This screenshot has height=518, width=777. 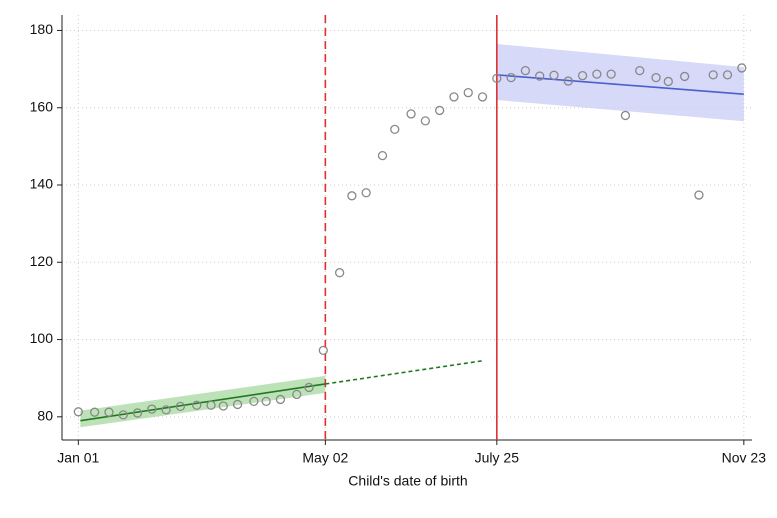 I want to click on y-tick-label: 160, so click(x=42, y=106).